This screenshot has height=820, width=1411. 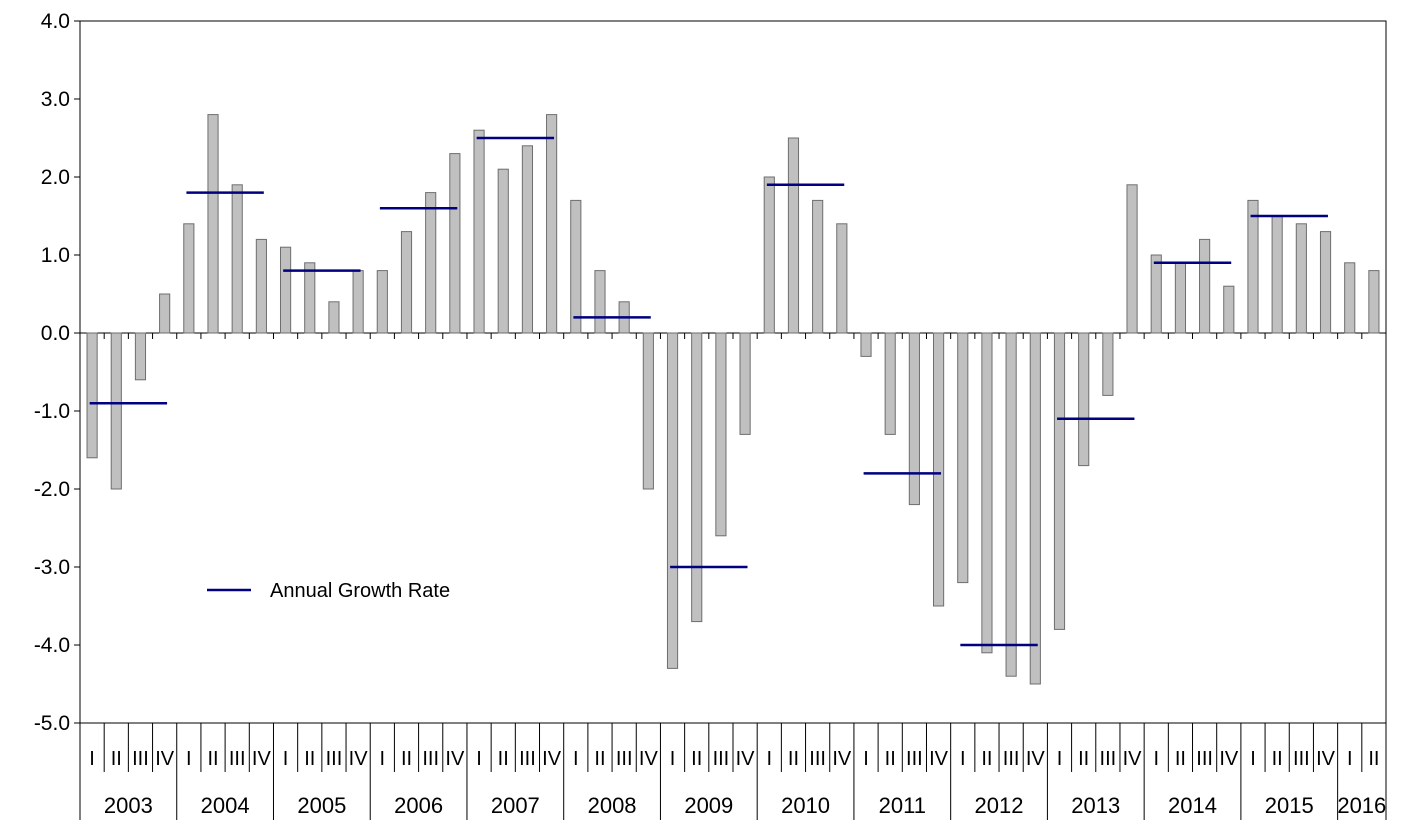 What do you see at coordinates (55, 21) in the screenshot?
I see `y-tick-label: 4.0` at bounding box center [55, 21].